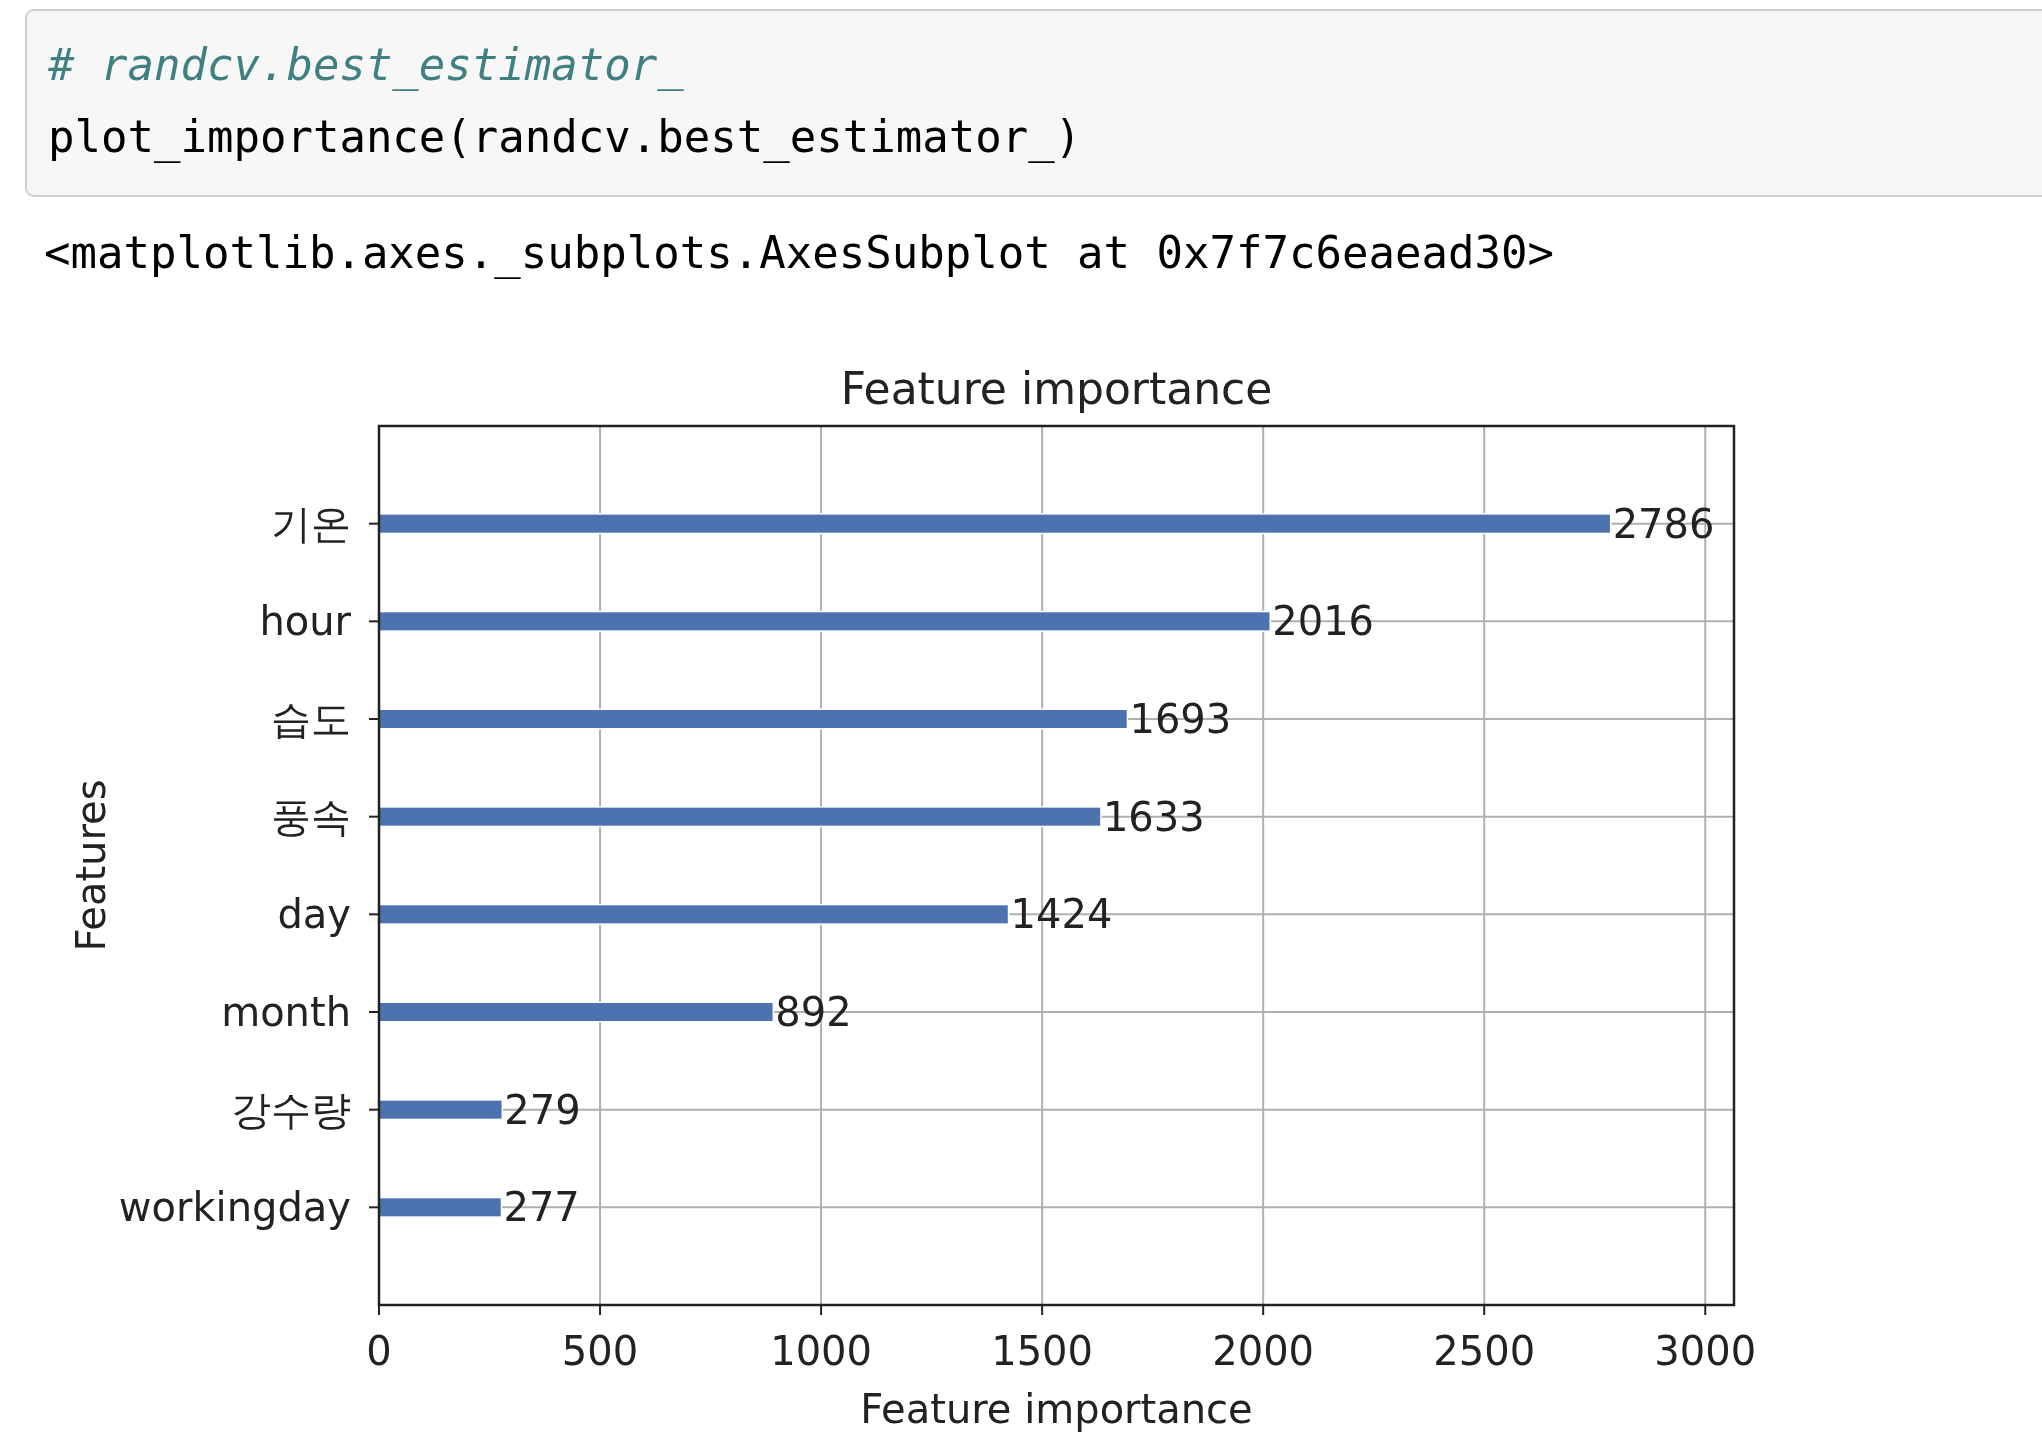 This screenshot has height=1450, width=2042. I want to click on x-tick-label: 2500, so click(1484, 1351).